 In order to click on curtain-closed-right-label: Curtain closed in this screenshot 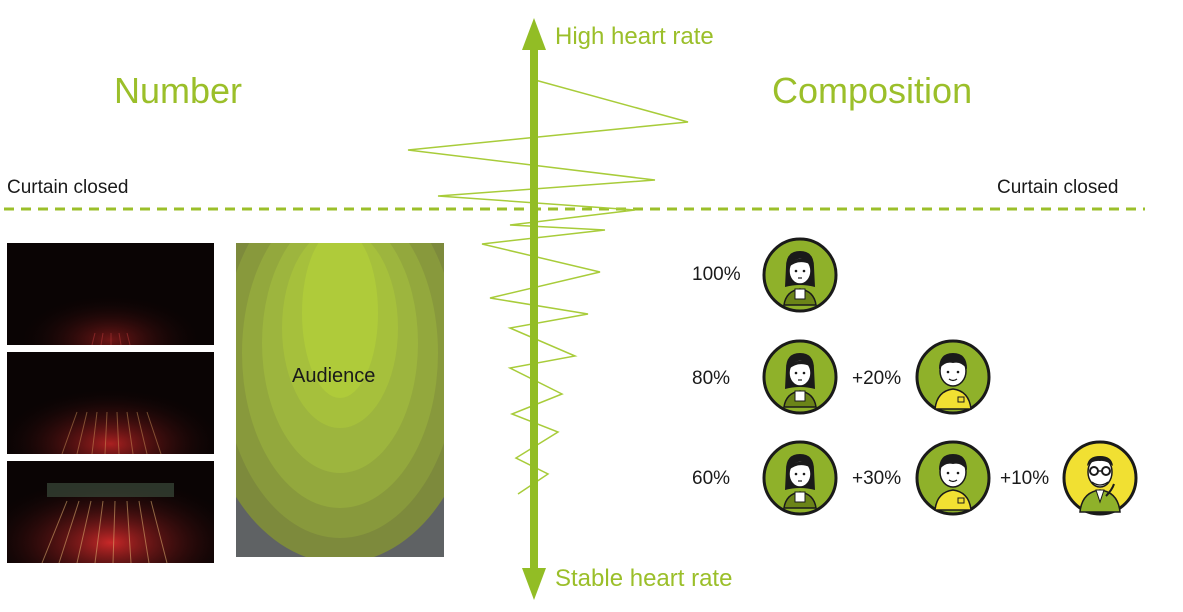, I will do `click(1058, 187)`.